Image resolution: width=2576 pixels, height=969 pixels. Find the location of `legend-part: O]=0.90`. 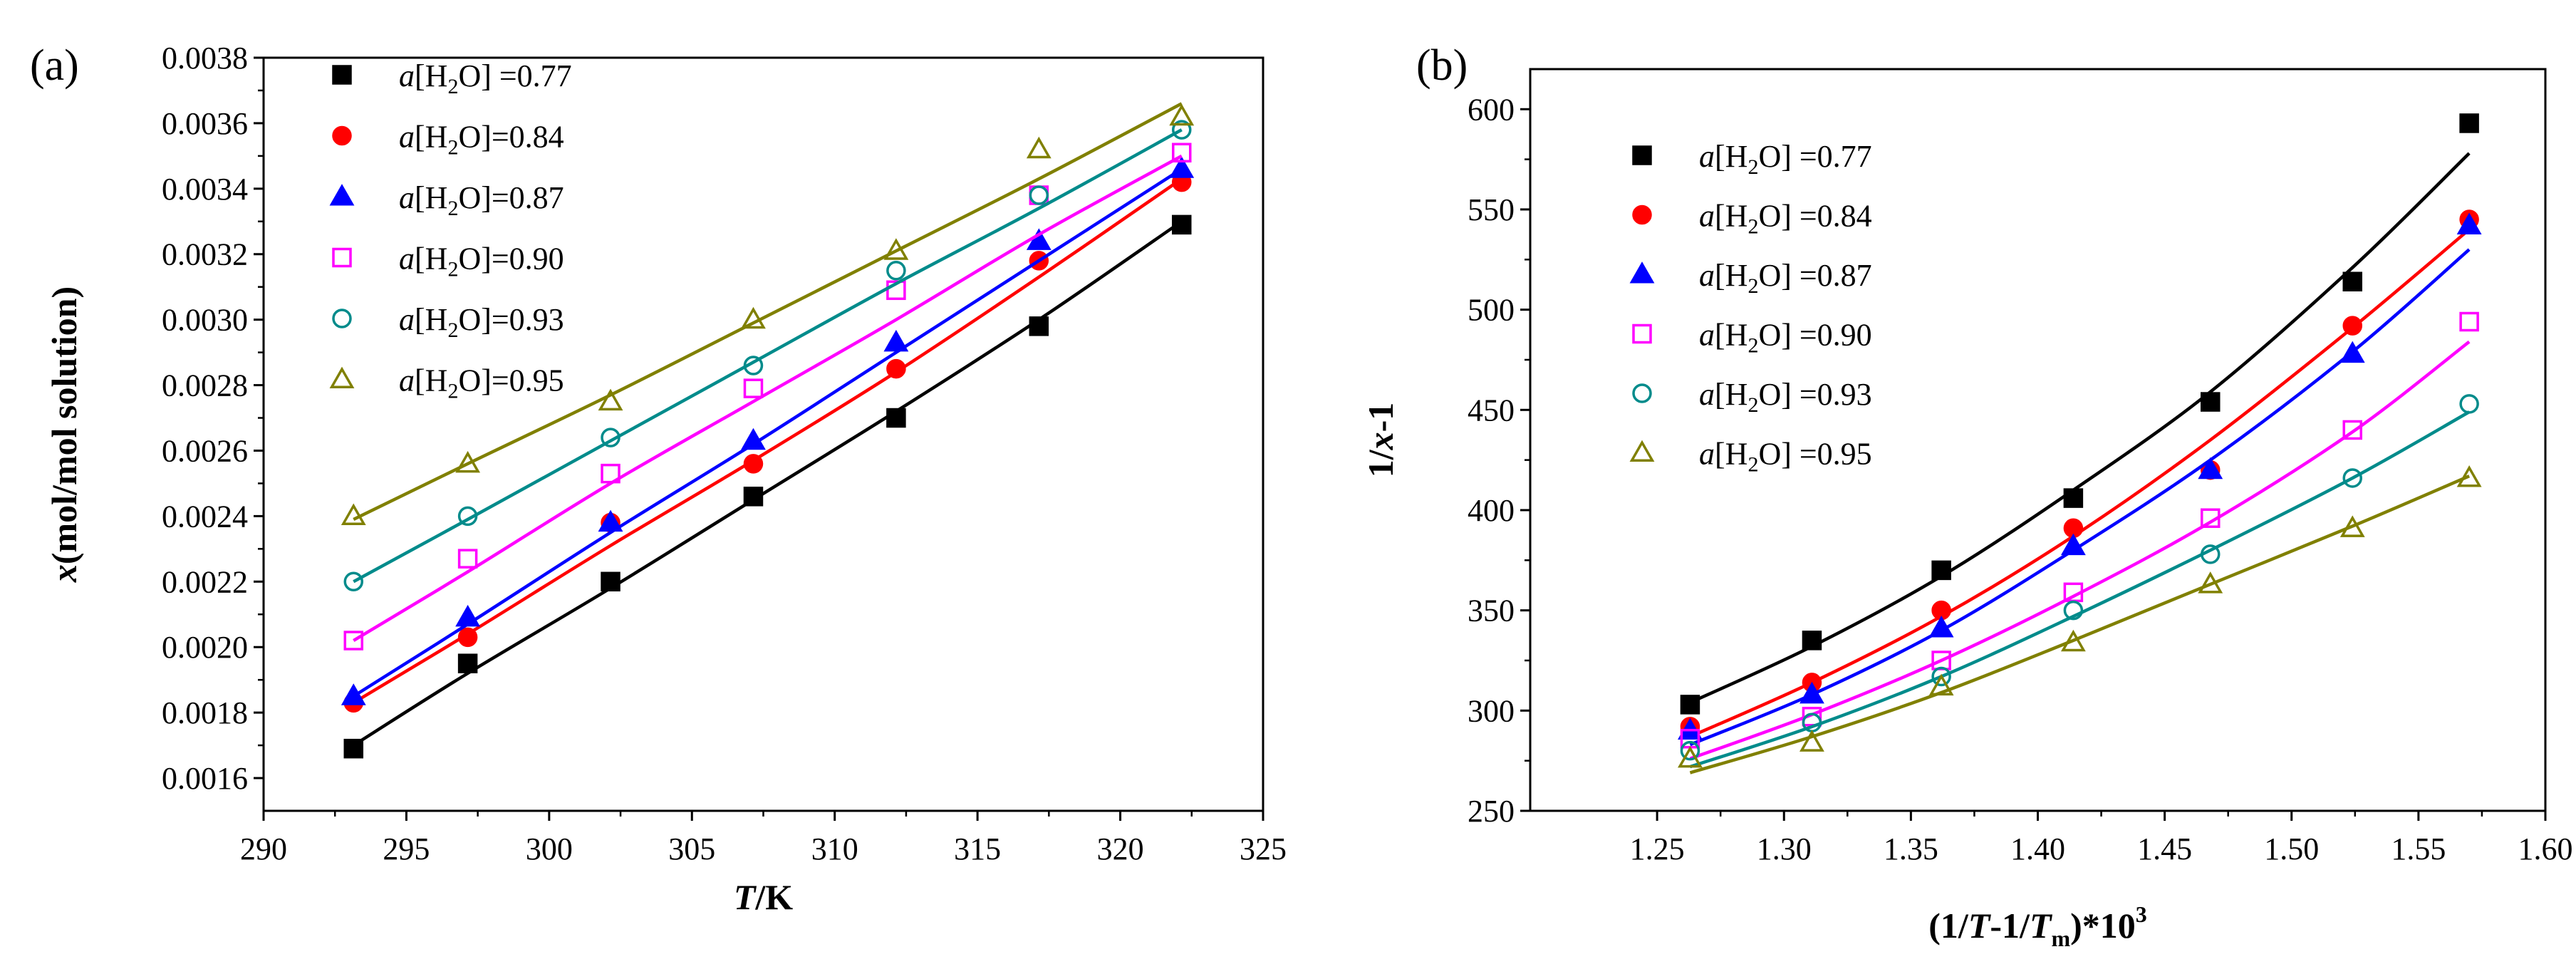

legend-part: O]=0.90 is located at coordinates (511, 259).